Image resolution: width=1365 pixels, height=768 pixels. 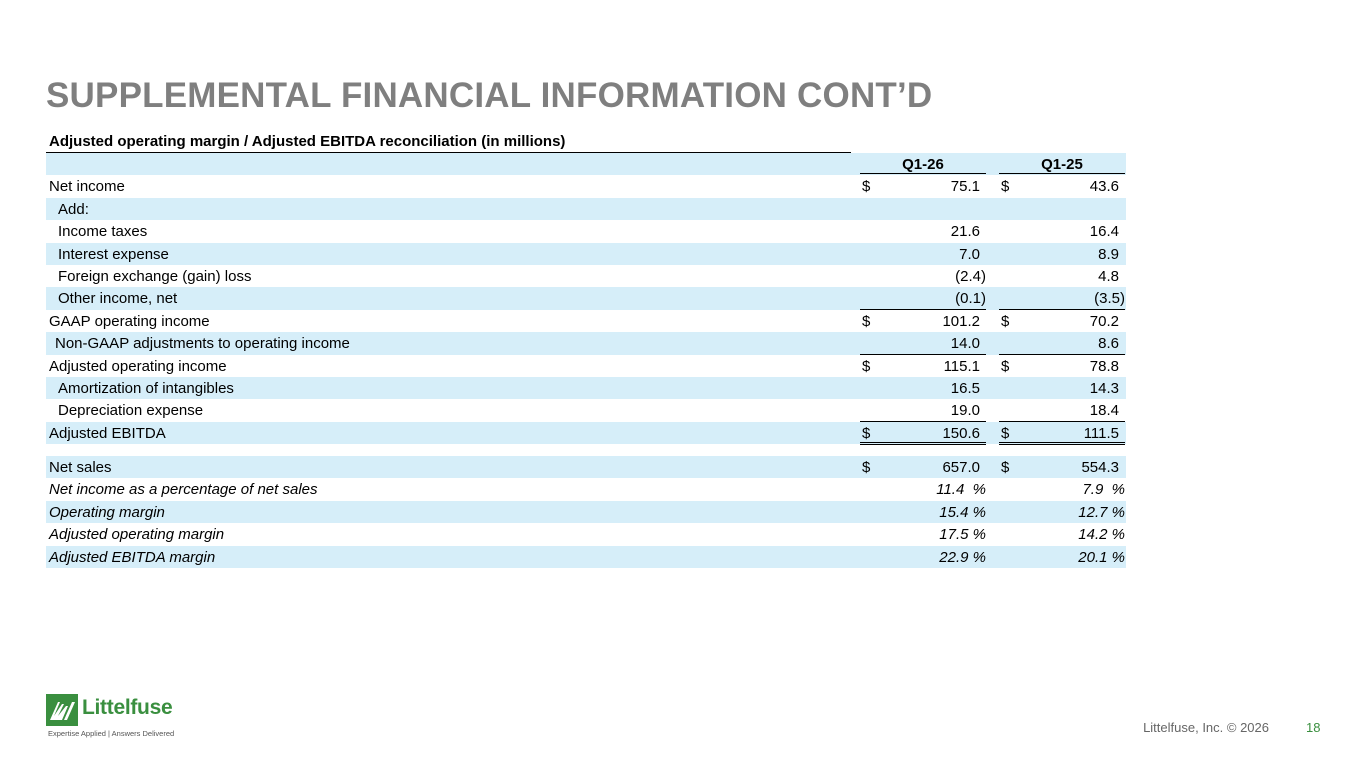 I want to click on value-q1-26: 14.0, so click(x=965, y=344).